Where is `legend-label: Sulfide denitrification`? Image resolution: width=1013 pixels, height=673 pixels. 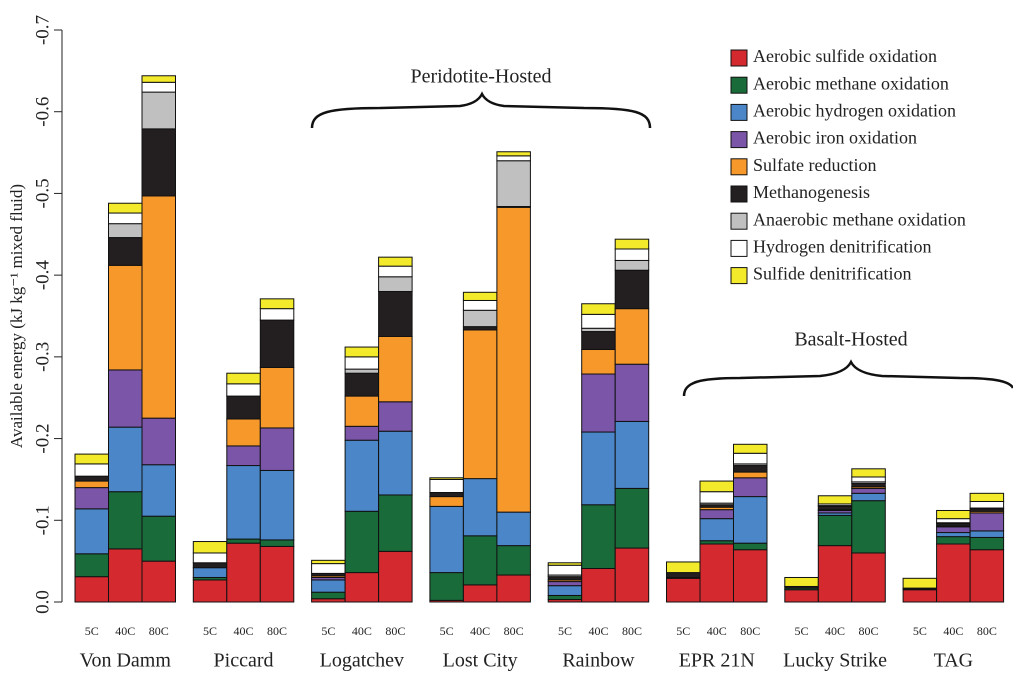
legend-label: Sulfide denitrification is located at coordinates (832, 274).